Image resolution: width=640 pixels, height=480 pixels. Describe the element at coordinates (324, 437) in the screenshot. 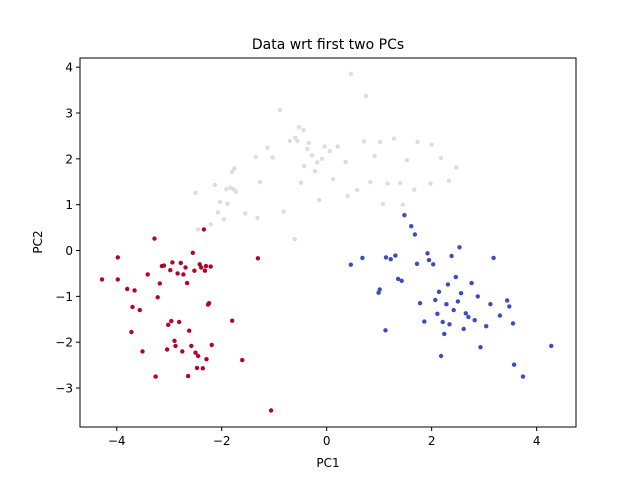

I see `x-axis-ticks: −4 −2 0 2 4` at that location.